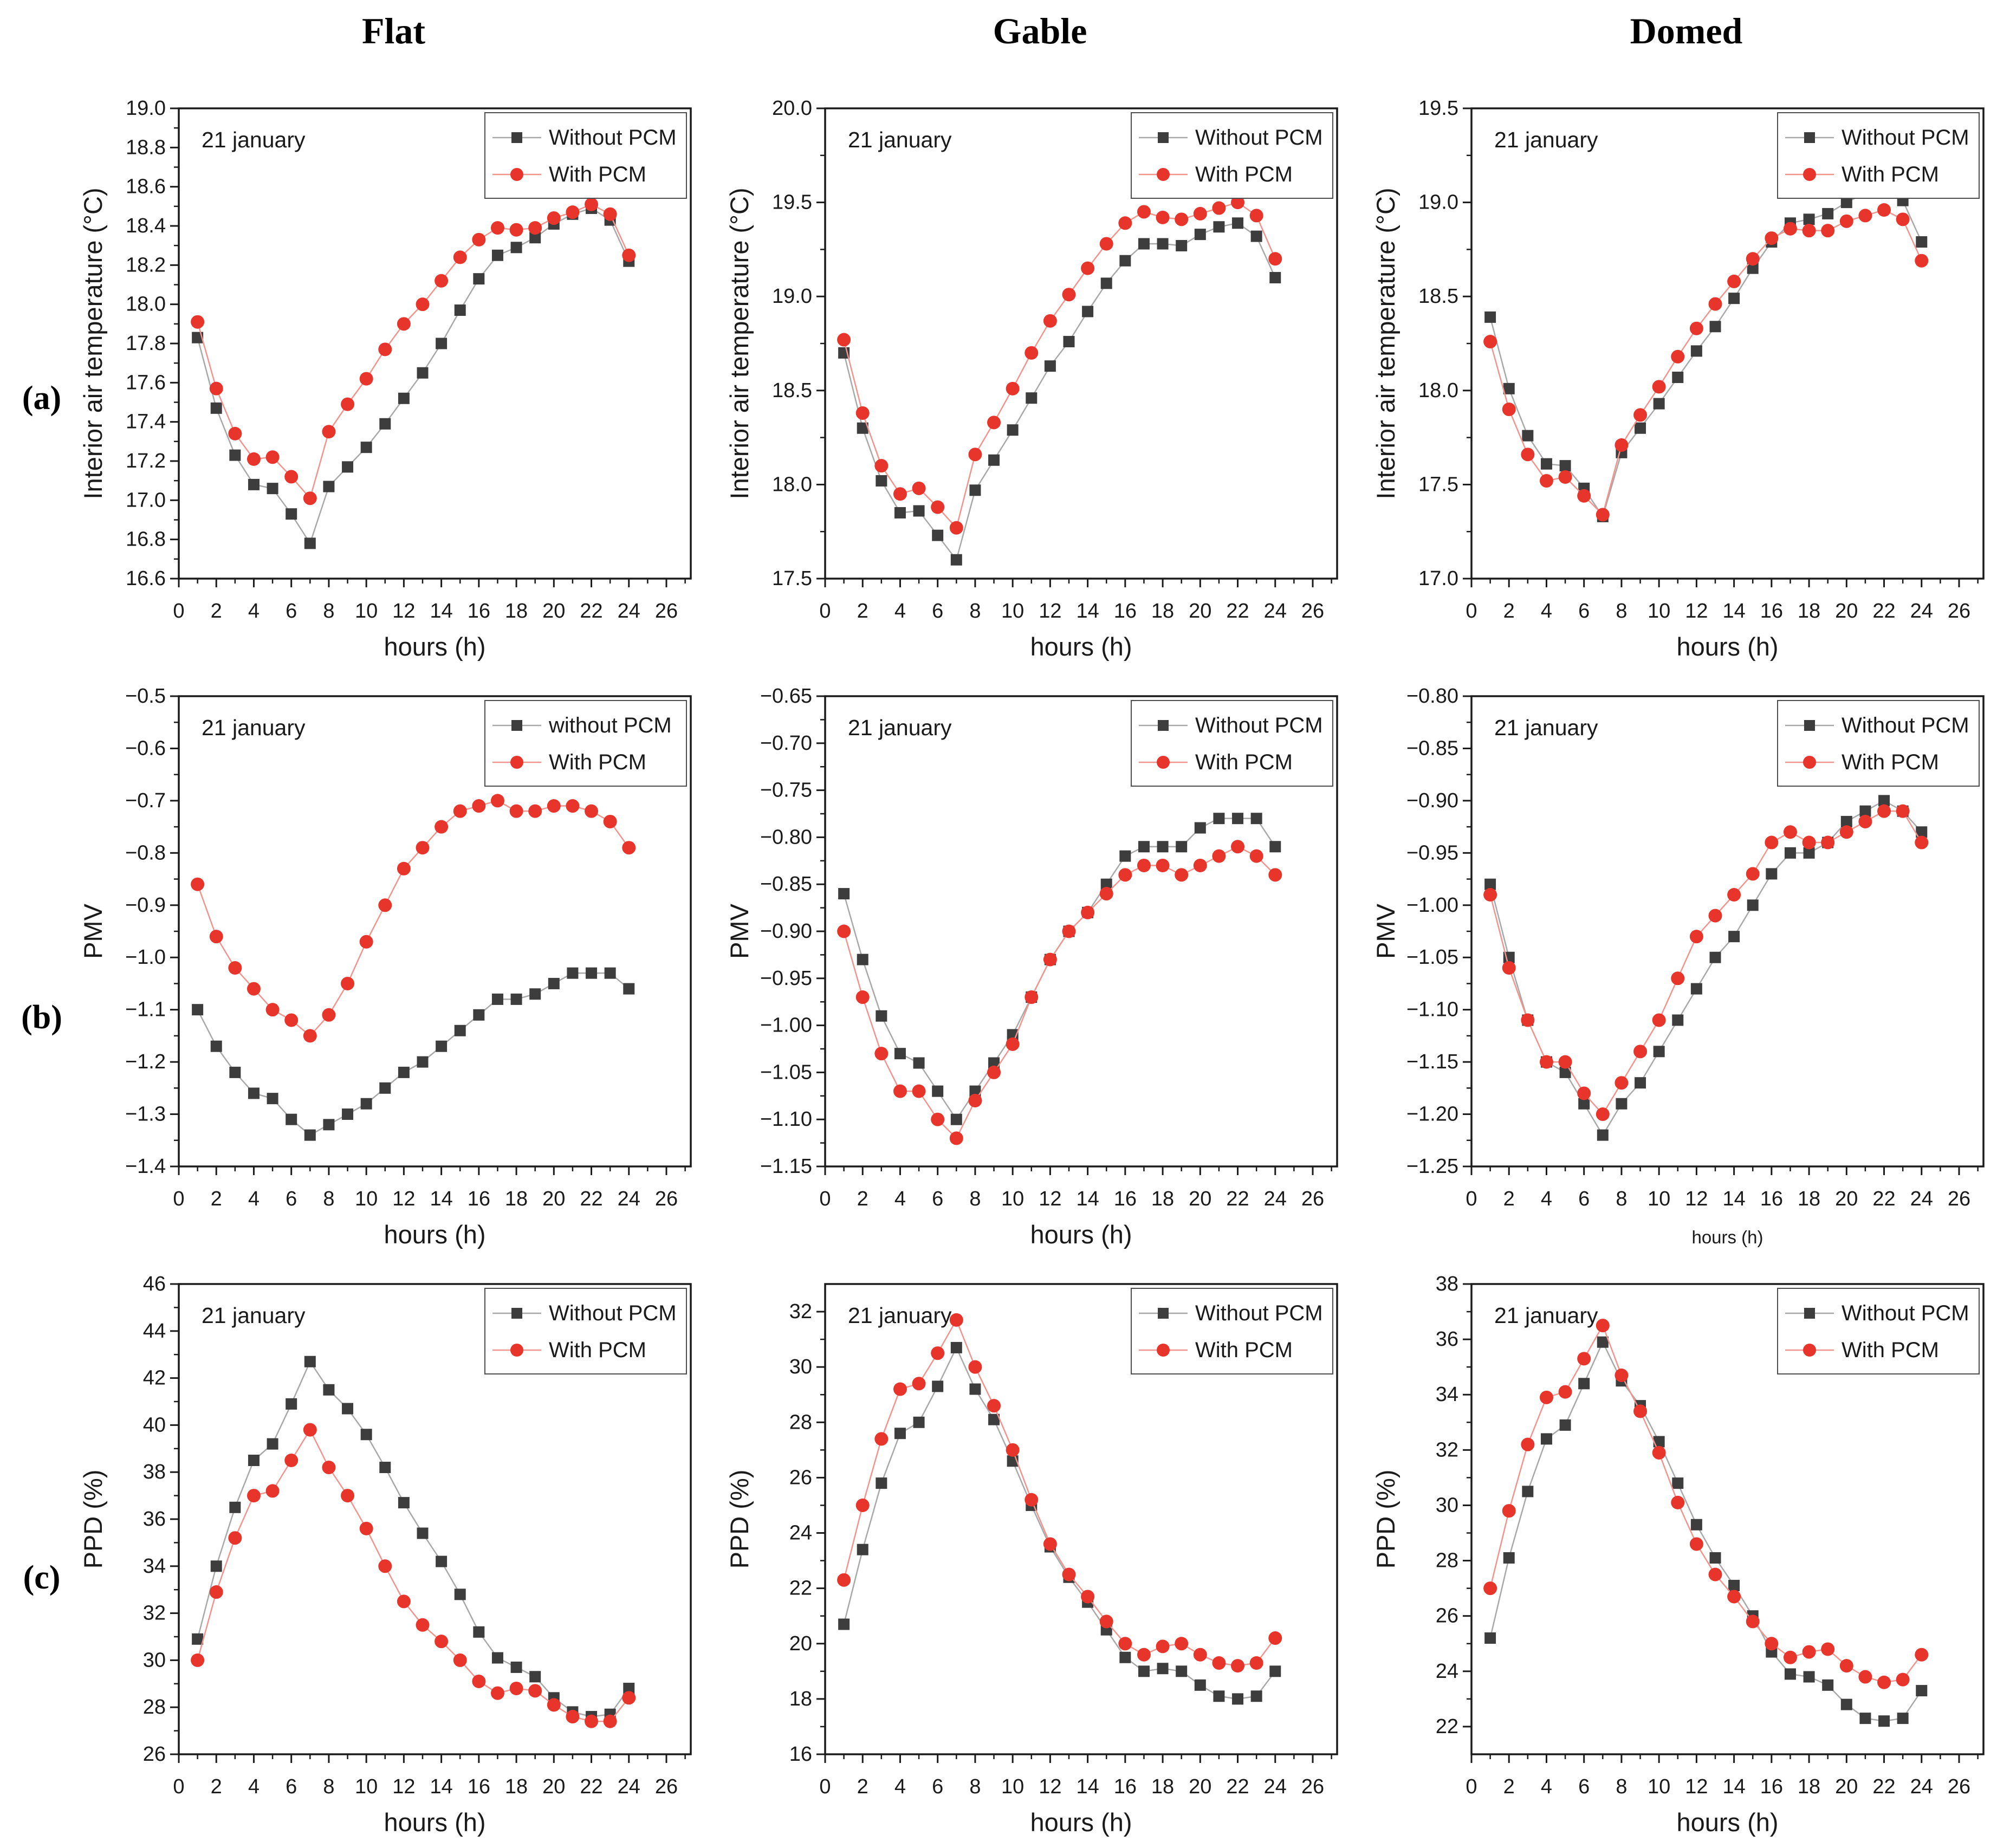 The width and height of the screenshot is (2010, 1848). What do you see at coordinates (1432, 1009) in the screenshot?
I see `svg-text: −1.10` at bounding box center [1432, 1009].